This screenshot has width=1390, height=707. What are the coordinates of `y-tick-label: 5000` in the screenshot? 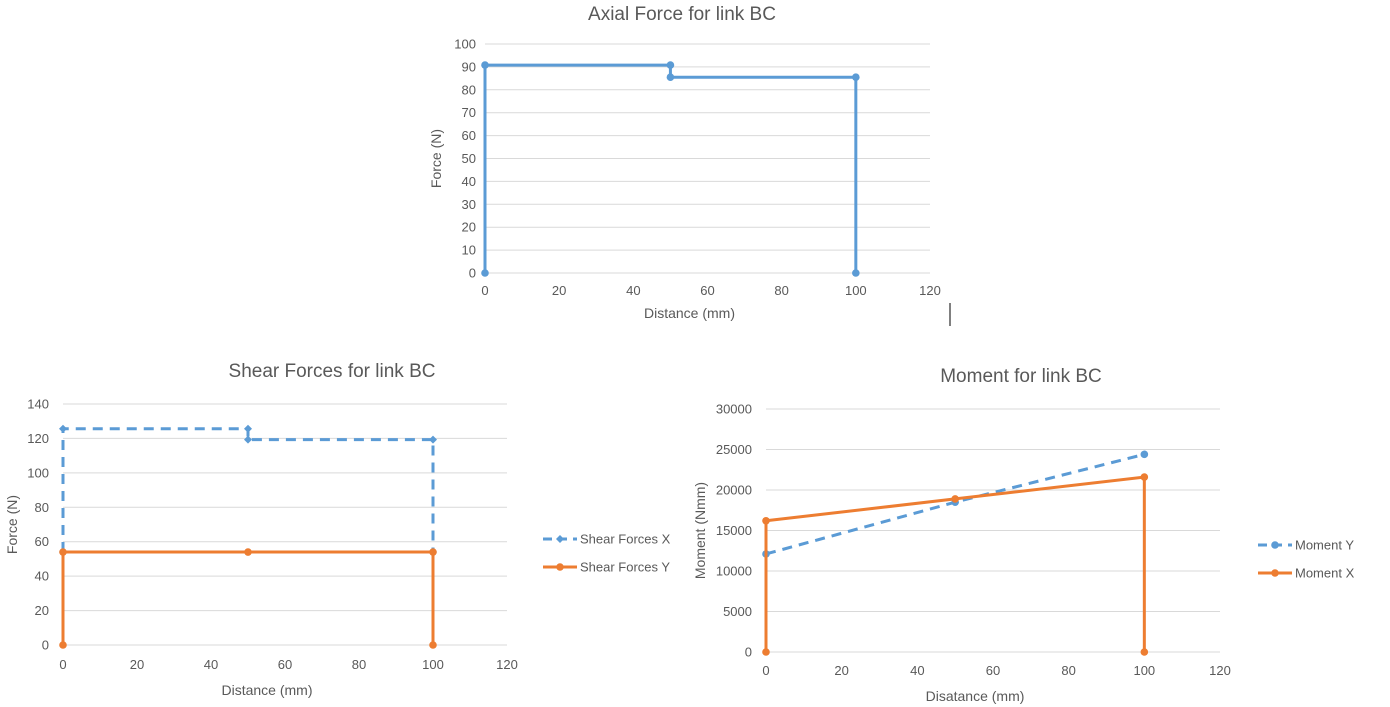 It's located at (737, 611).